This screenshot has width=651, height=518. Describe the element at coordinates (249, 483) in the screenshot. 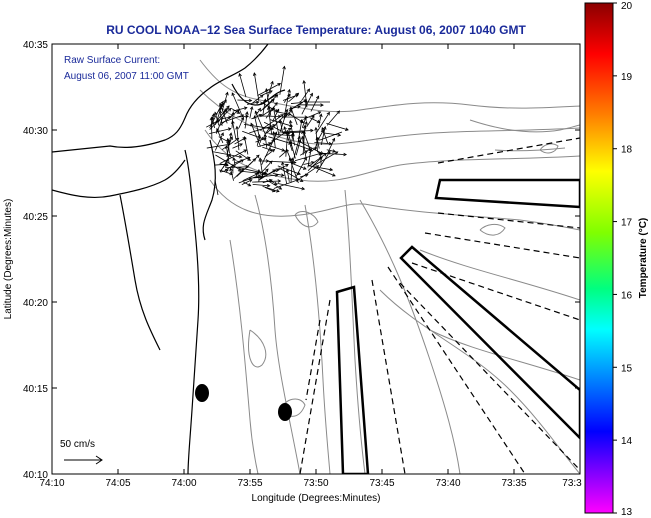

I see `x-tick-label: 73:55` at that location.